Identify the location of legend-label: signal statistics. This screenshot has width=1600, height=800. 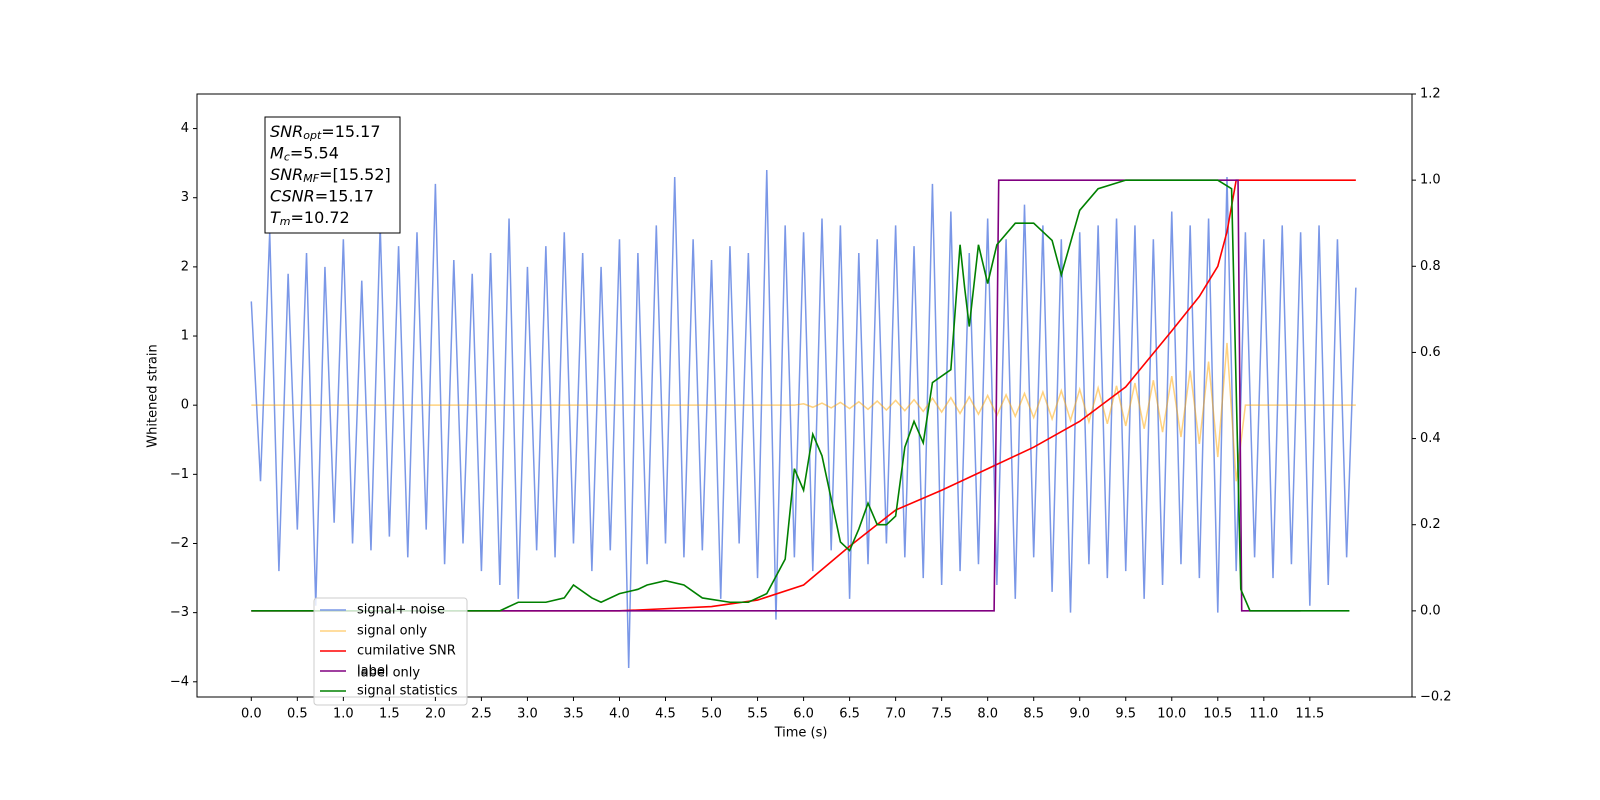
(407, 691).